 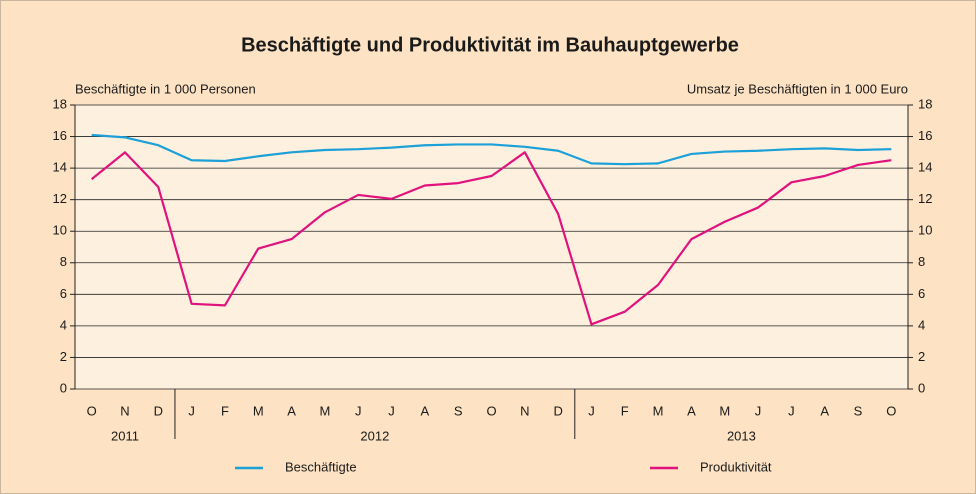 I want to click on y2-tick-label: 14, so click(x=925, y=167).